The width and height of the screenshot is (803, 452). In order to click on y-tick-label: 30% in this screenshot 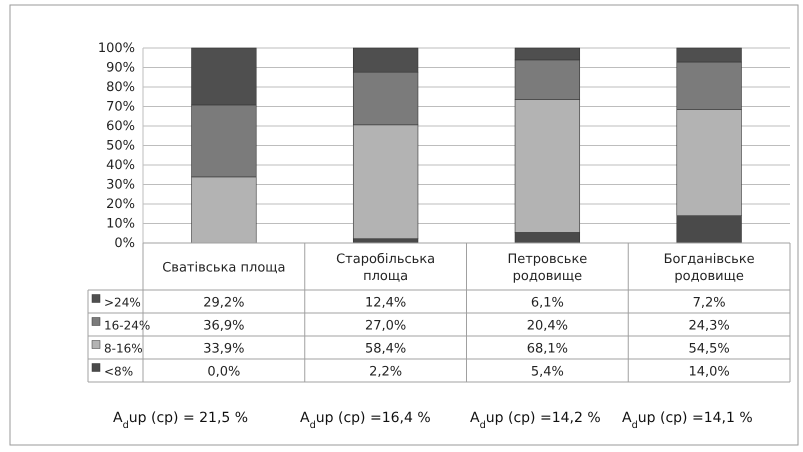, I will do `click(120, 185)`.